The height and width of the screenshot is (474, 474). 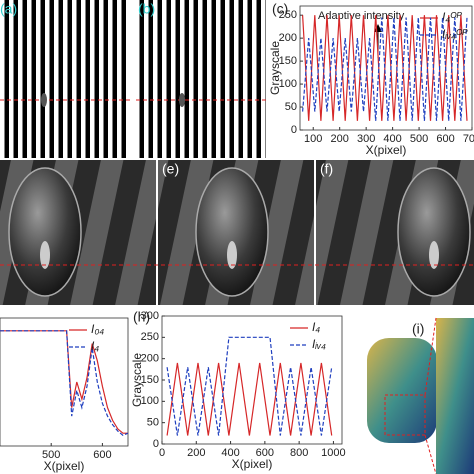 I want to click on x-tick-label: 800, so click(x=299, y=453).